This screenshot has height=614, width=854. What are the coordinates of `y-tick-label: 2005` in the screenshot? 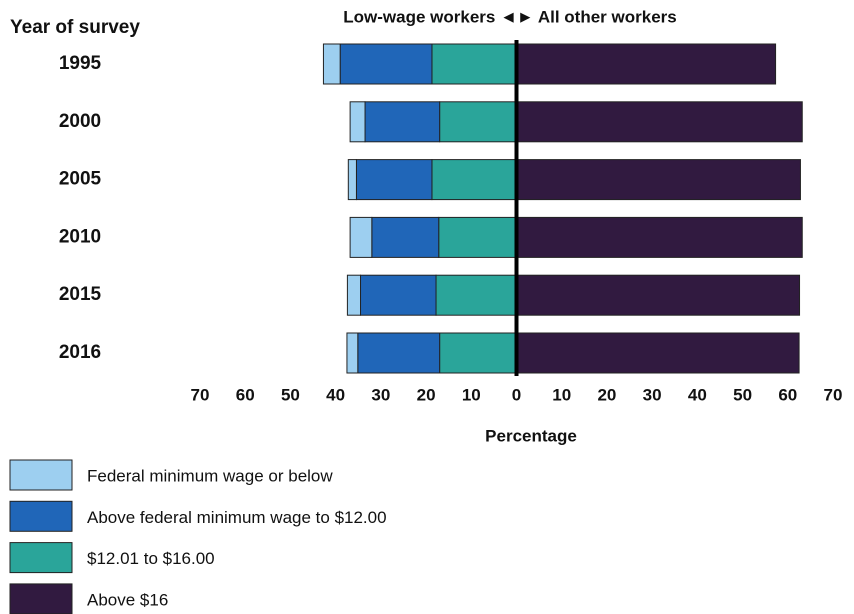 It's located at (80, 179).